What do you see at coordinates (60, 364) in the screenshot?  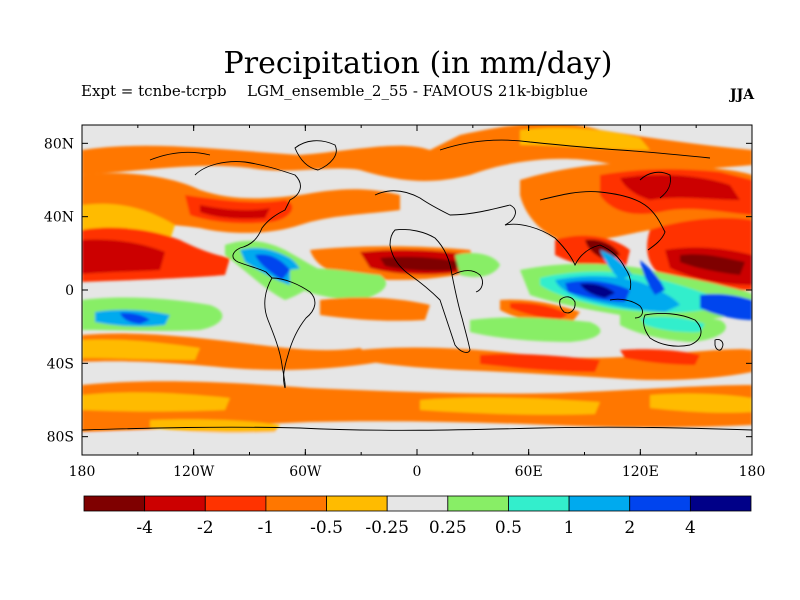 I see `y-tick-label: 40S` at bounding box center [60, 364].